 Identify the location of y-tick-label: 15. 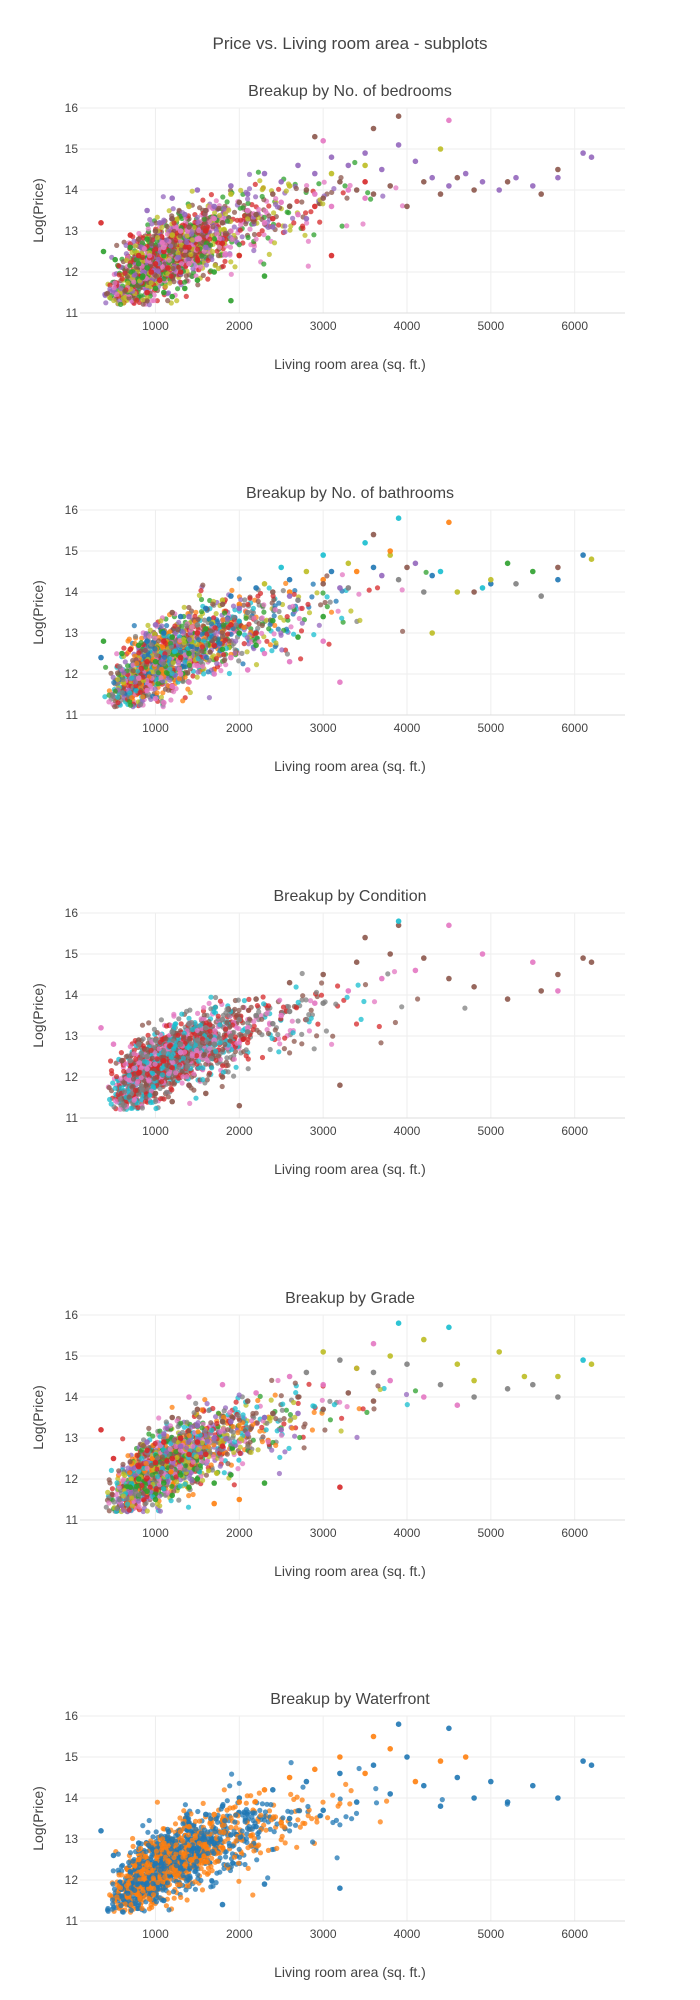
(72, 954).